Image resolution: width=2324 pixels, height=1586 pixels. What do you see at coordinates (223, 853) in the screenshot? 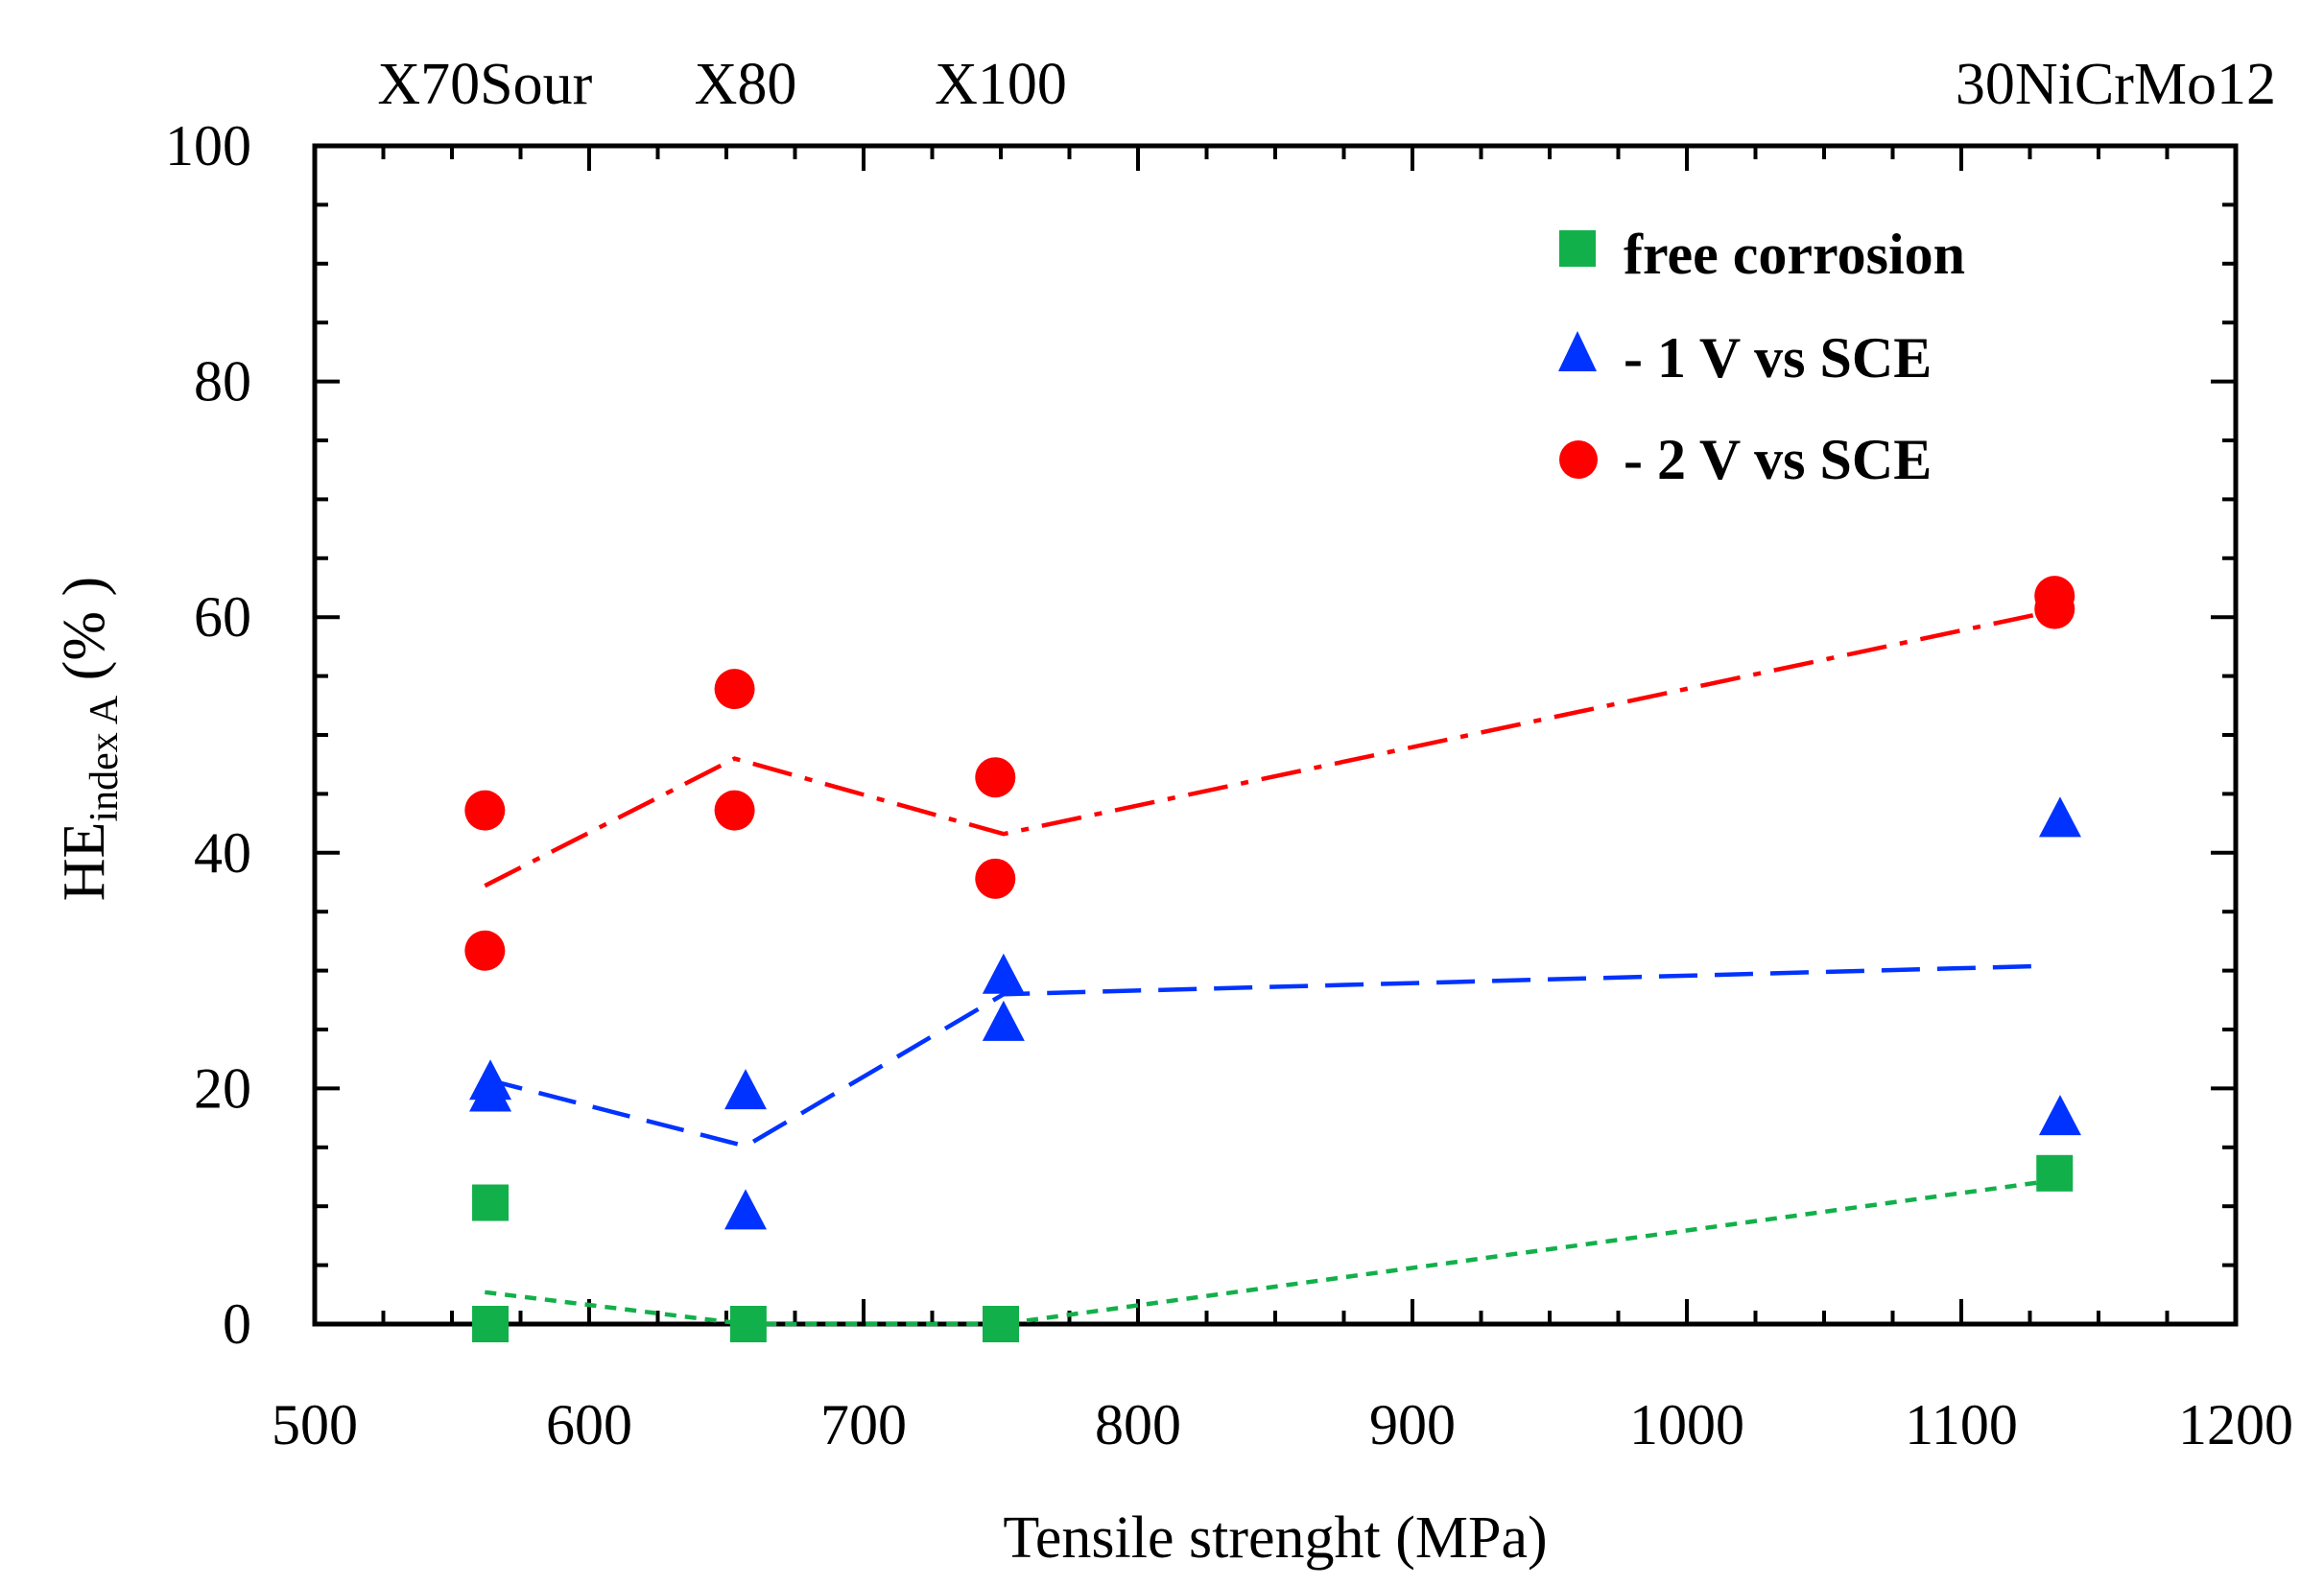
I see `y-tick-label: 40` at bounding box center [223, 853].